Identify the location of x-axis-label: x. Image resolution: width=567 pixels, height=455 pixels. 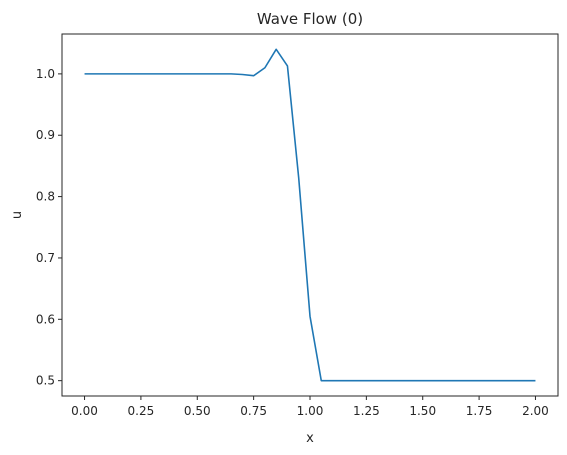
(310, 438).